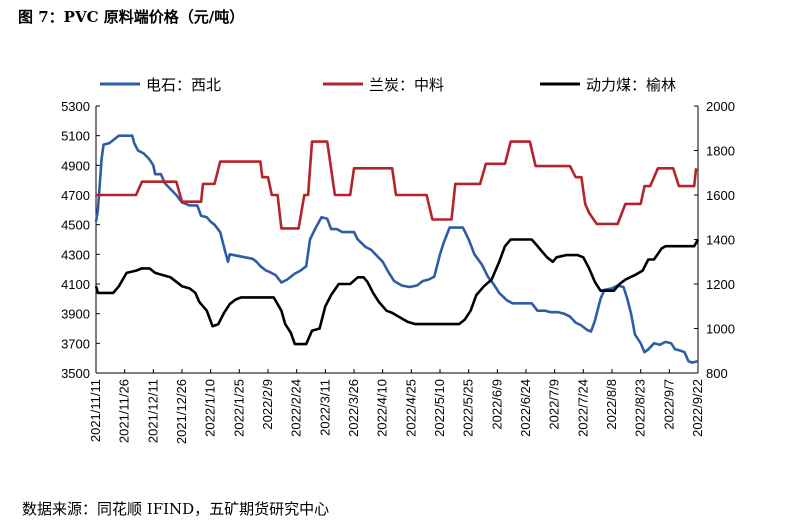 The height and width of the screenshot is (531, 792). What do you see at coordinates (582, 408) in the screenshot?
I see `x-tick-label: 2022/7/24` at bounding box center [582, 408].